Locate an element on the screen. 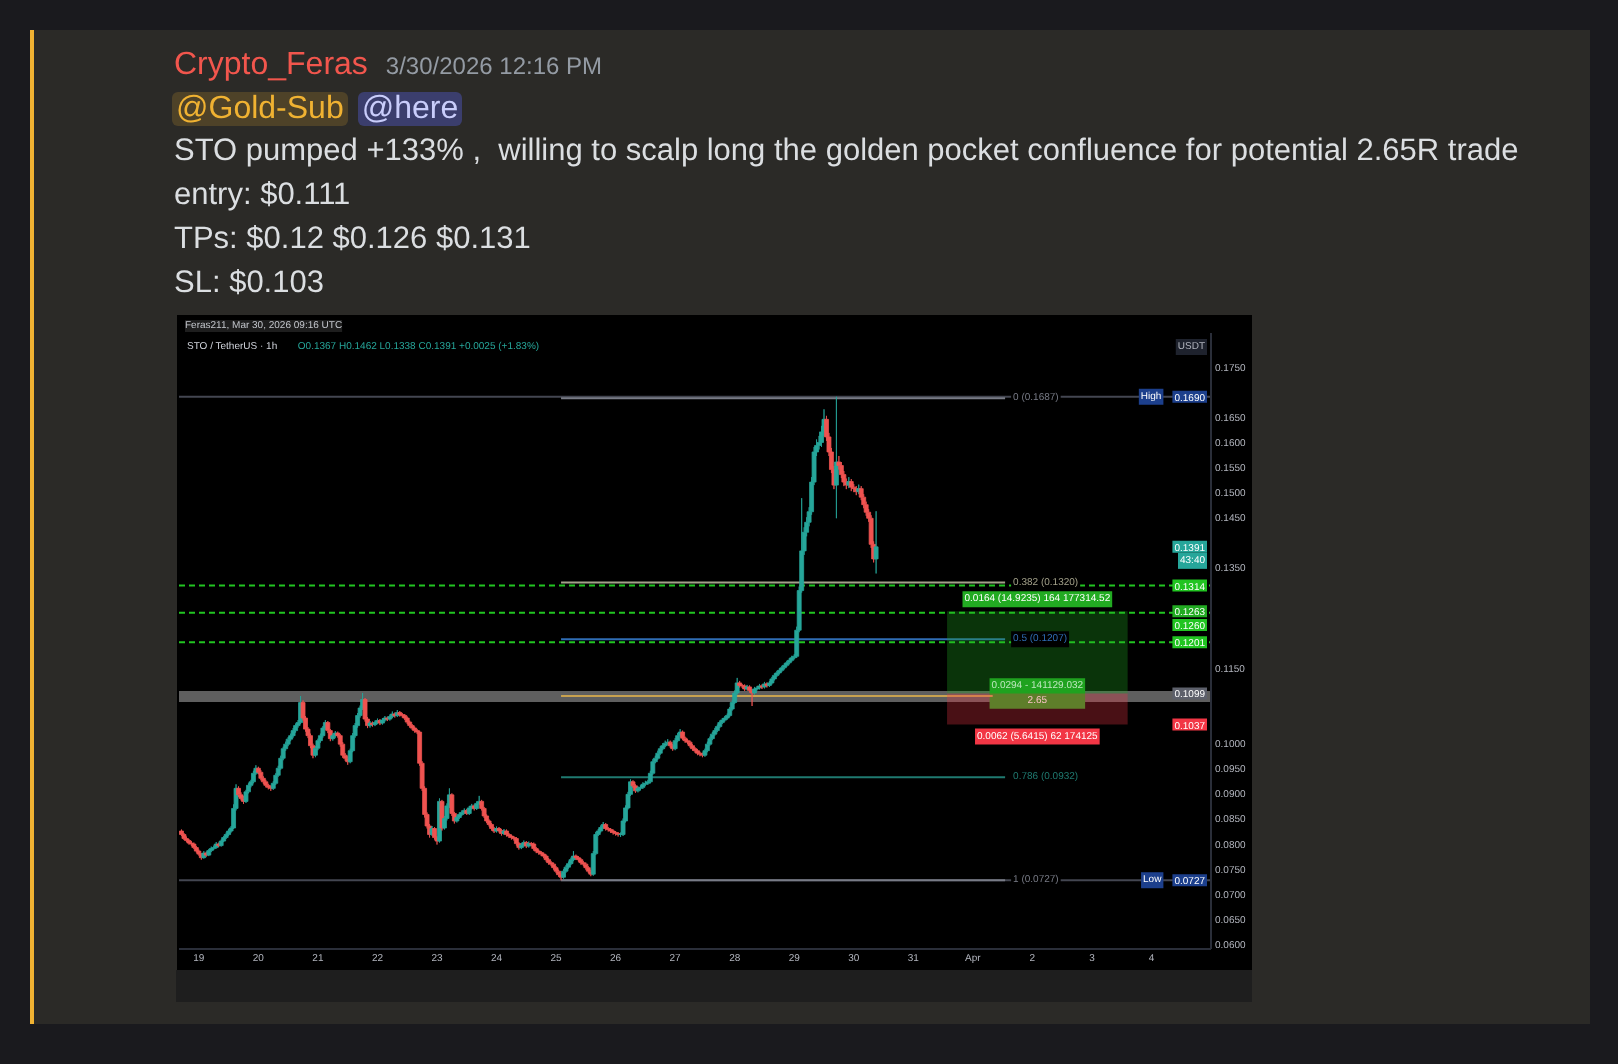 This screenshot has width=1618, height=1064. text: SL: $0.103 is located at coordinates (249, 284).